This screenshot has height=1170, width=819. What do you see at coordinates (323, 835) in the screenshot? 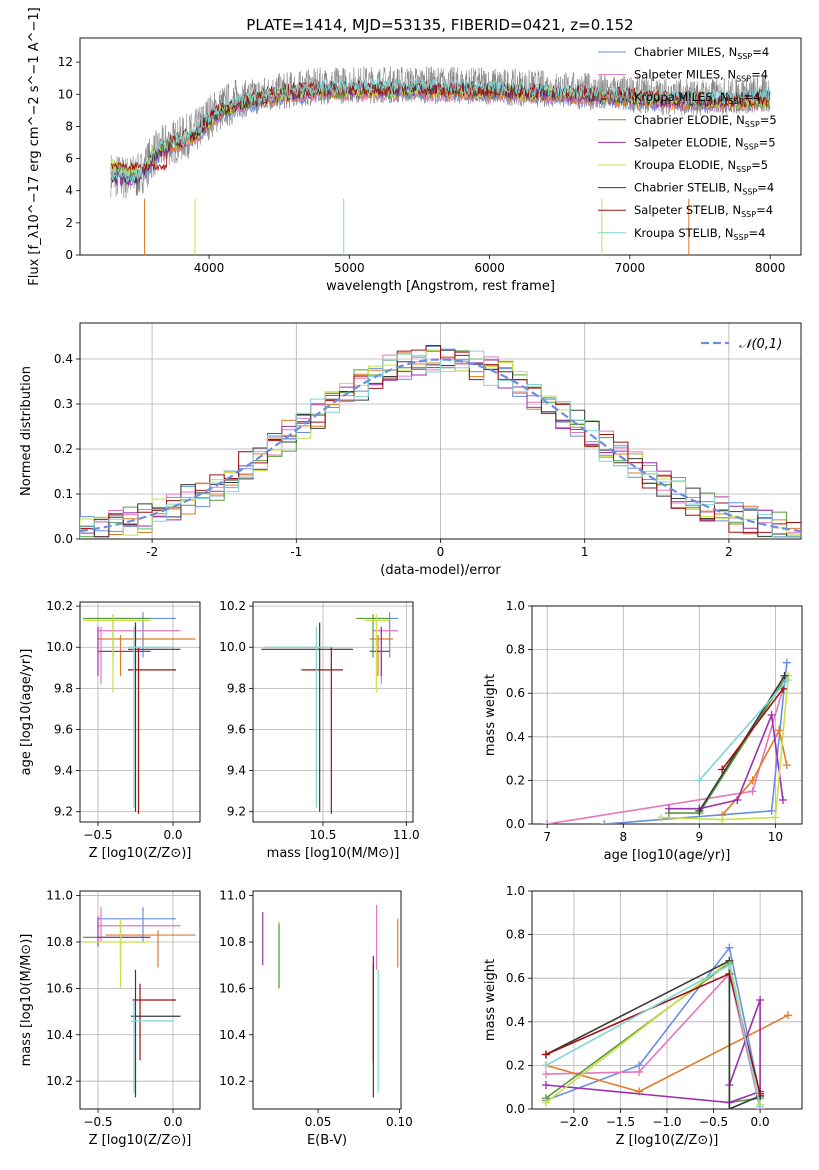
I see `x-tick-label: 10.5` at bounding box center [323, 835].